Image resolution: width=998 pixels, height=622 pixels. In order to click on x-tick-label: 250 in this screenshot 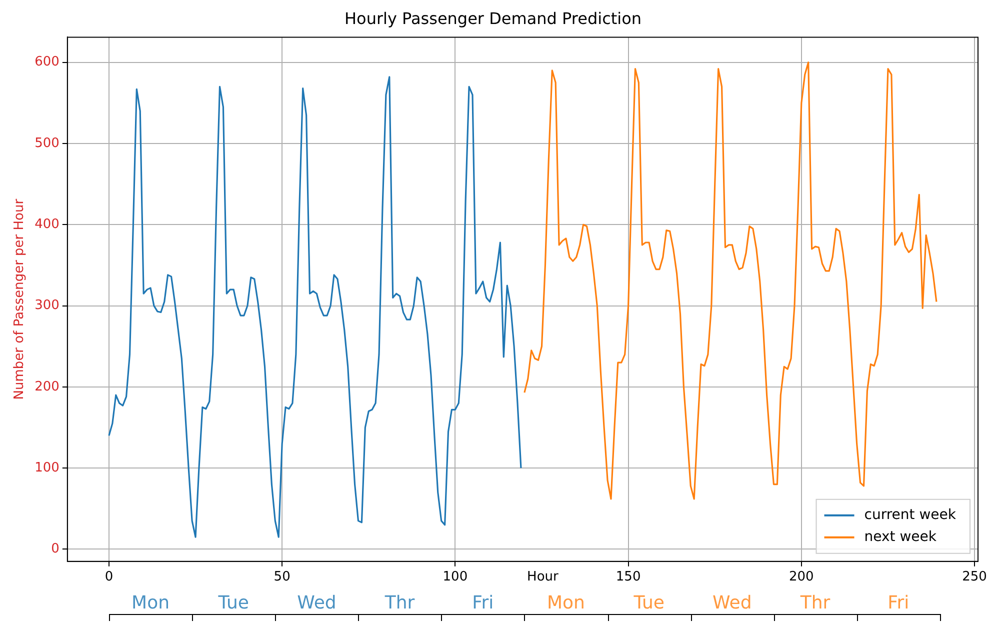, I will do `click(974, 577)`.